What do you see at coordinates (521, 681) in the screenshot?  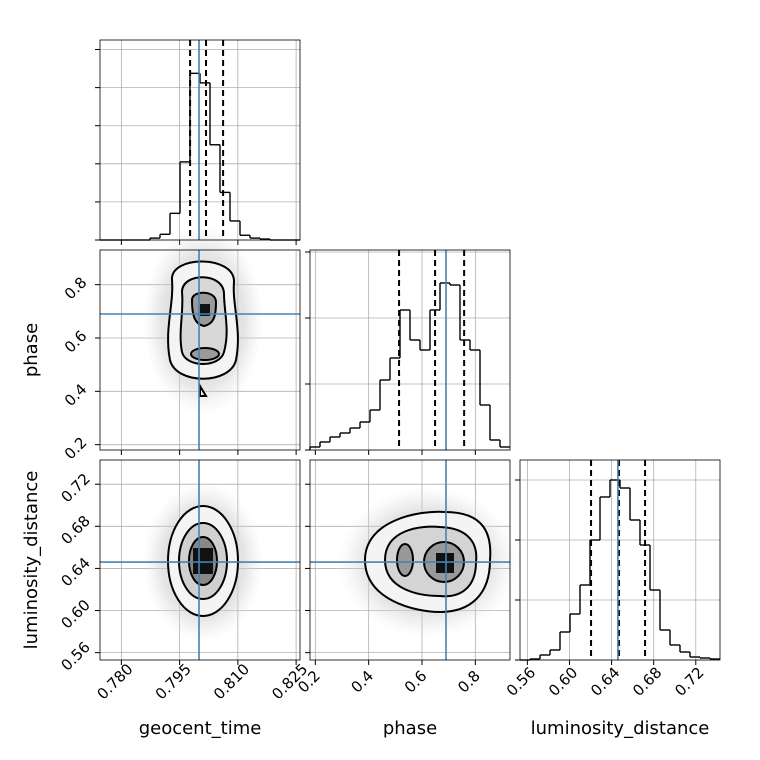 I see `x-tick-label: 0.56` at bounding box center [521, 681].